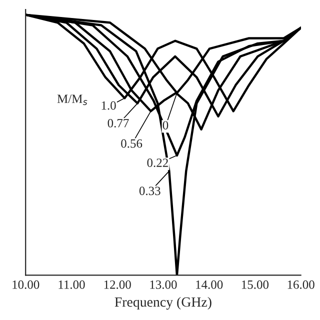  What do you see at coordinates (157, 163) in the screenshot?
I see `legend-label: 0.22` at bounding box center [157, 163].